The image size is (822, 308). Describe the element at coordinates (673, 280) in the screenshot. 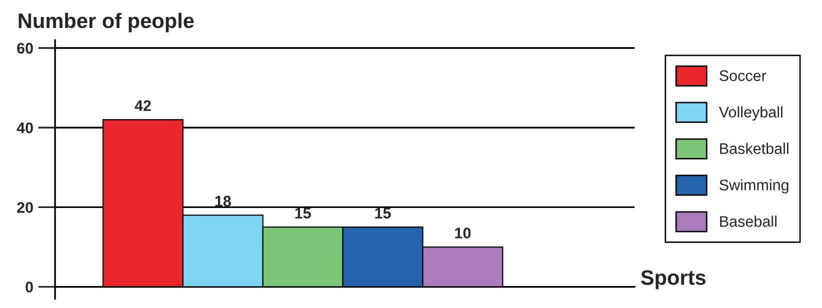

I see `text: Sports` at that location.